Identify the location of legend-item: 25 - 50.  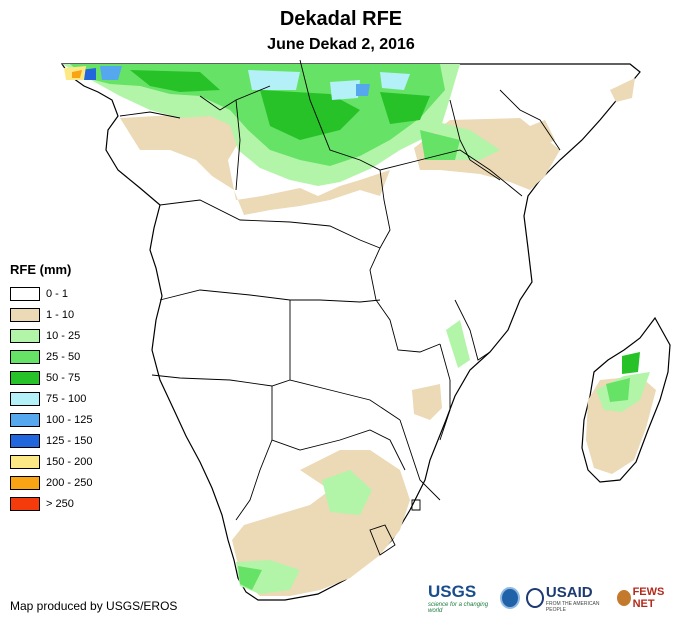
(51, 356).